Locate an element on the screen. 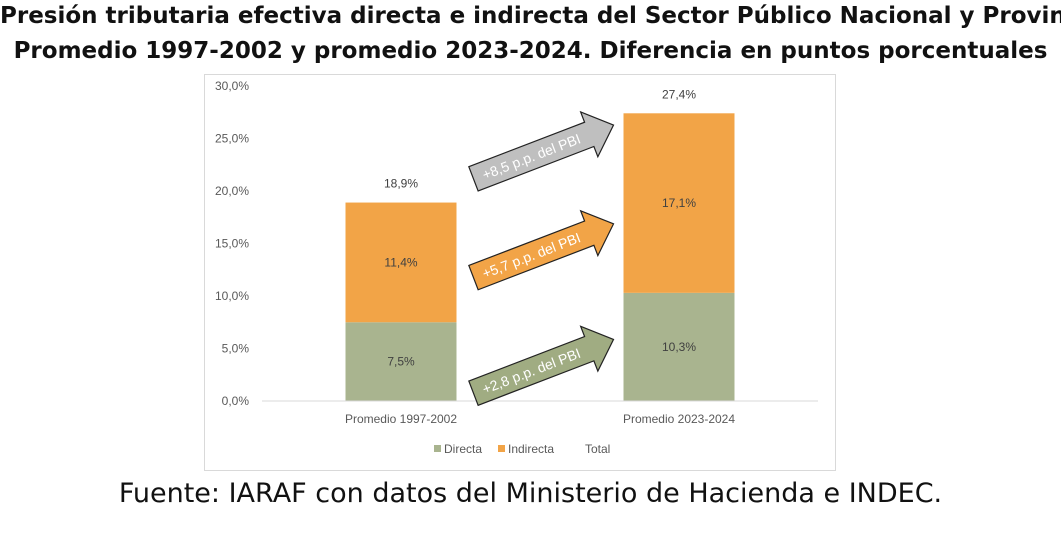  data-label-total: 27,4% is located at coordinates (679, 94).